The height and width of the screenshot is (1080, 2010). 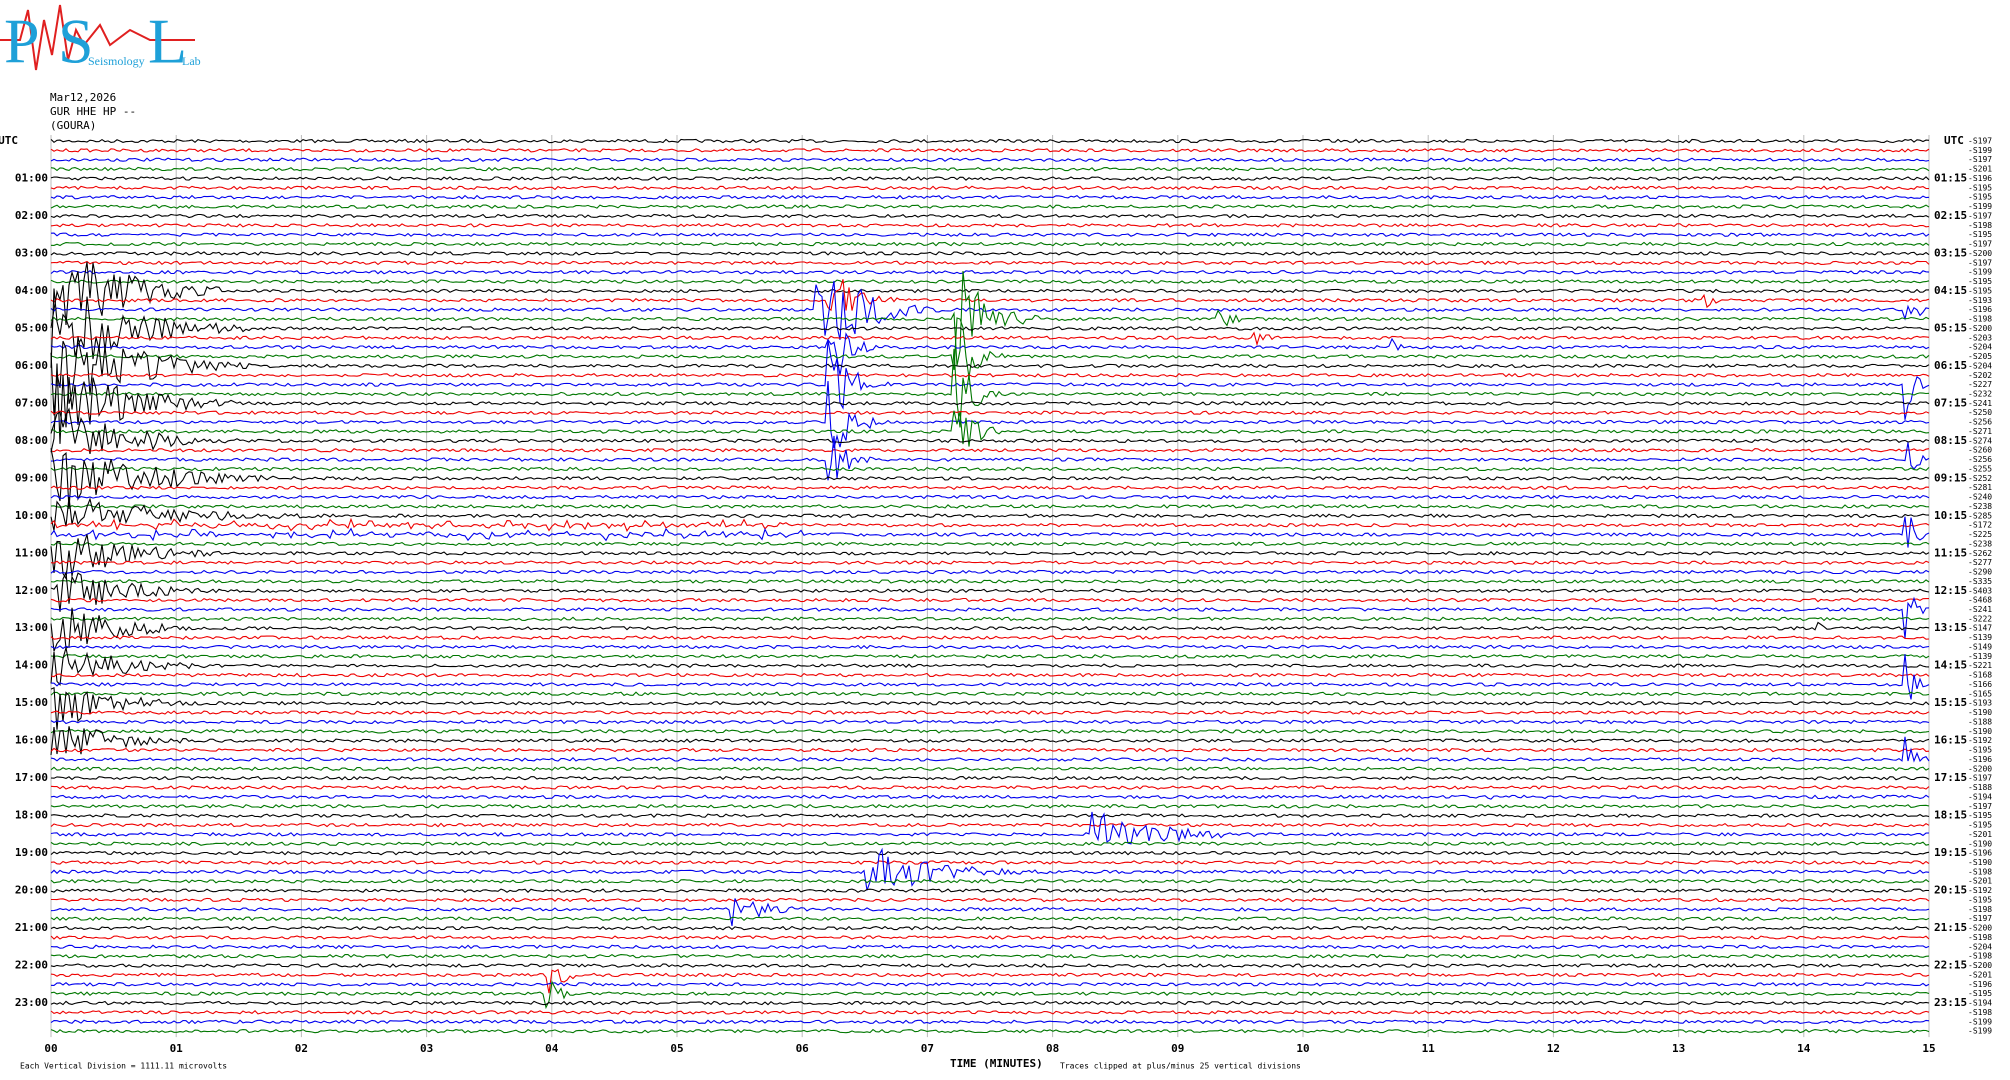 I want to click on row-value: -S271, so click(x=1980, y=431).